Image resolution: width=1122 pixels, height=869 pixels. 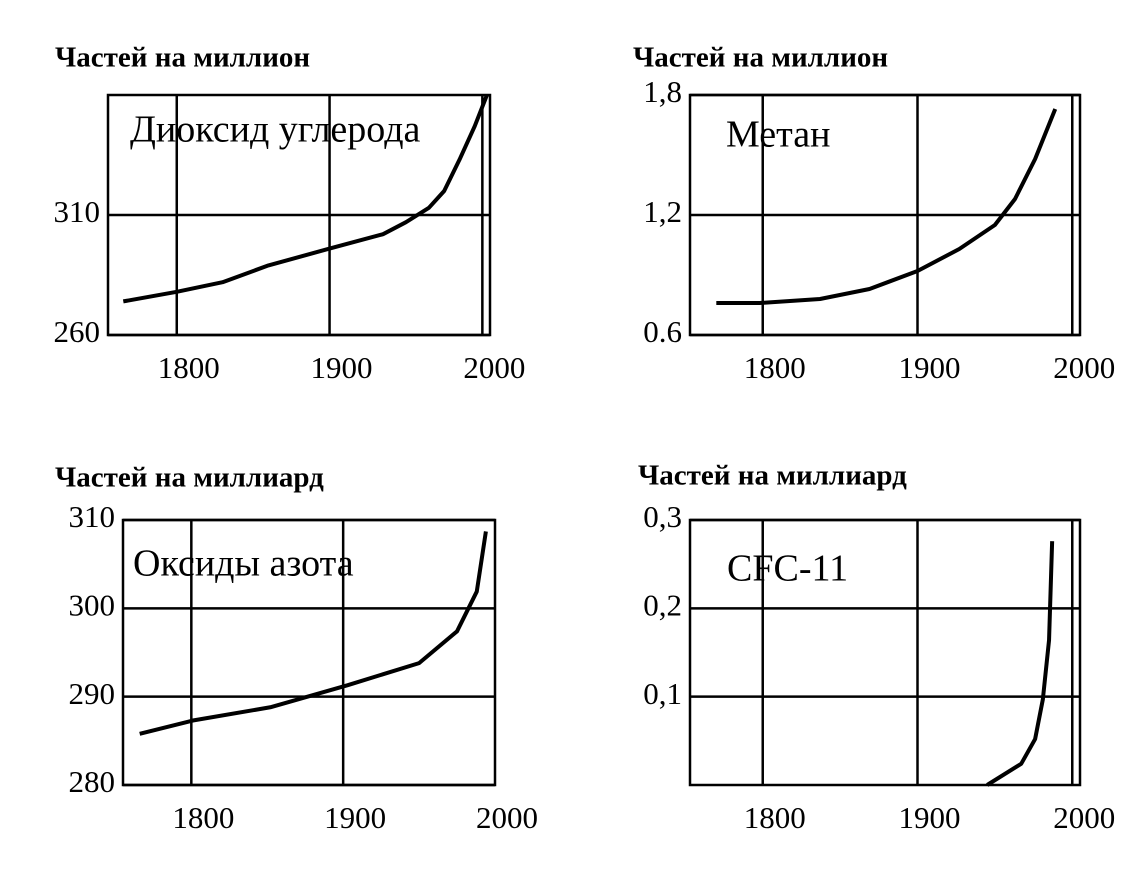 I want to click on y-tick-label: 280, so click(x=92, y=781).